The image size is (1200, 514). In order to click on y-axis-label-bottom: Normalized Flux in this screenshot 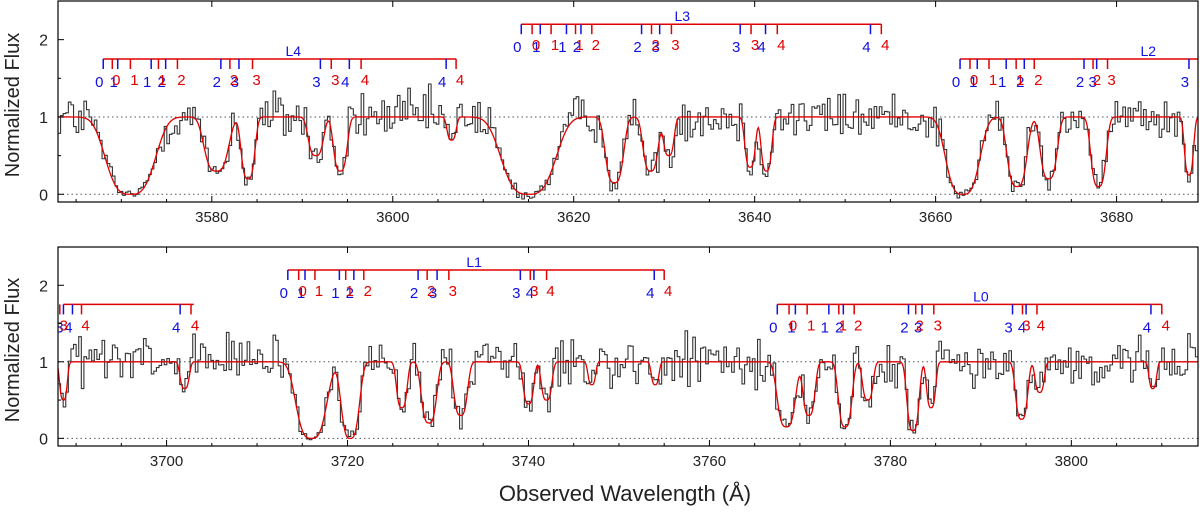, I will do `click(13, 350)`.